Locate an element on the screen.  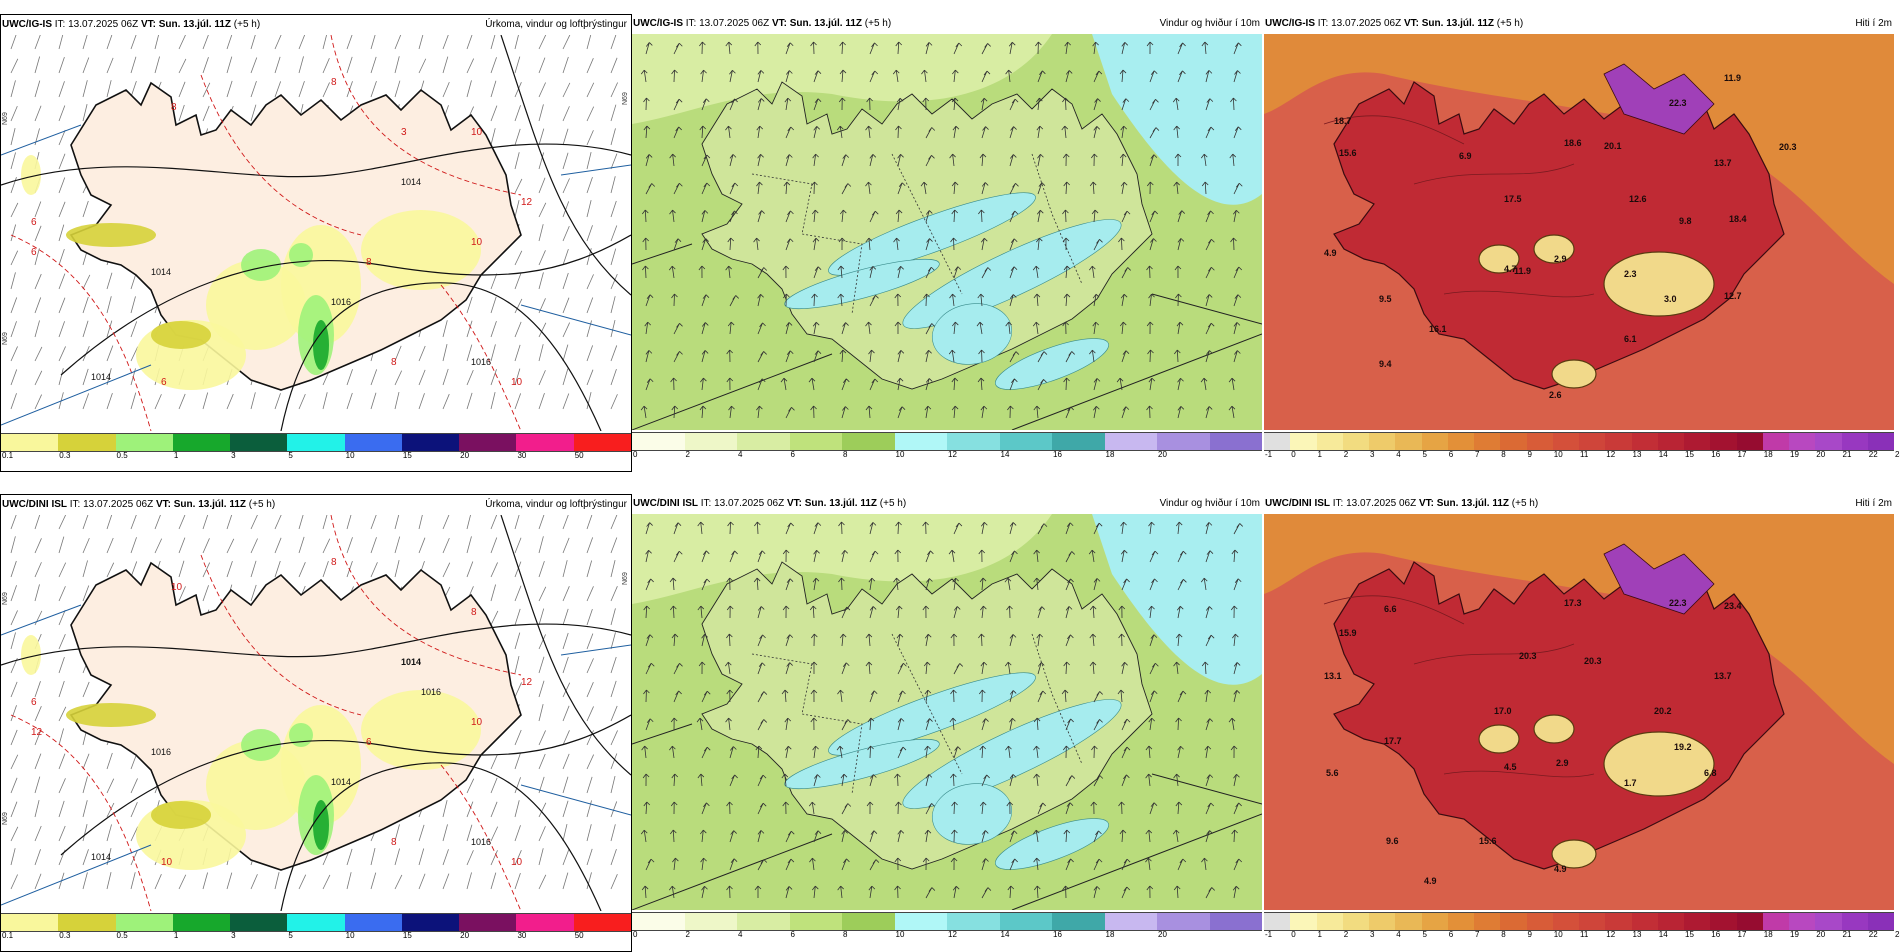
legend-tick-label: 50 is located at coordinates (579, 455).